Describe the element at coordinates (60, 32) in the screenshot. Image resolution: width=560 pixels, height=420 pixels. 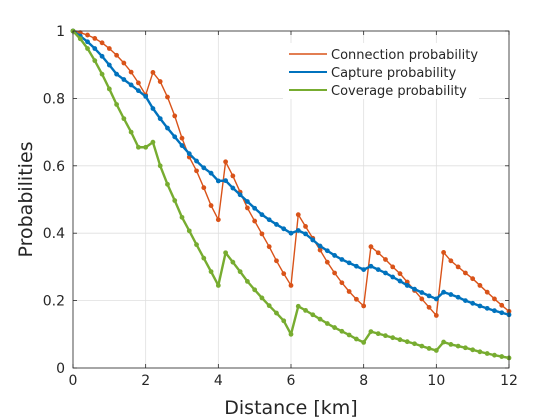
I see `y-tick-label: 1` at that location.